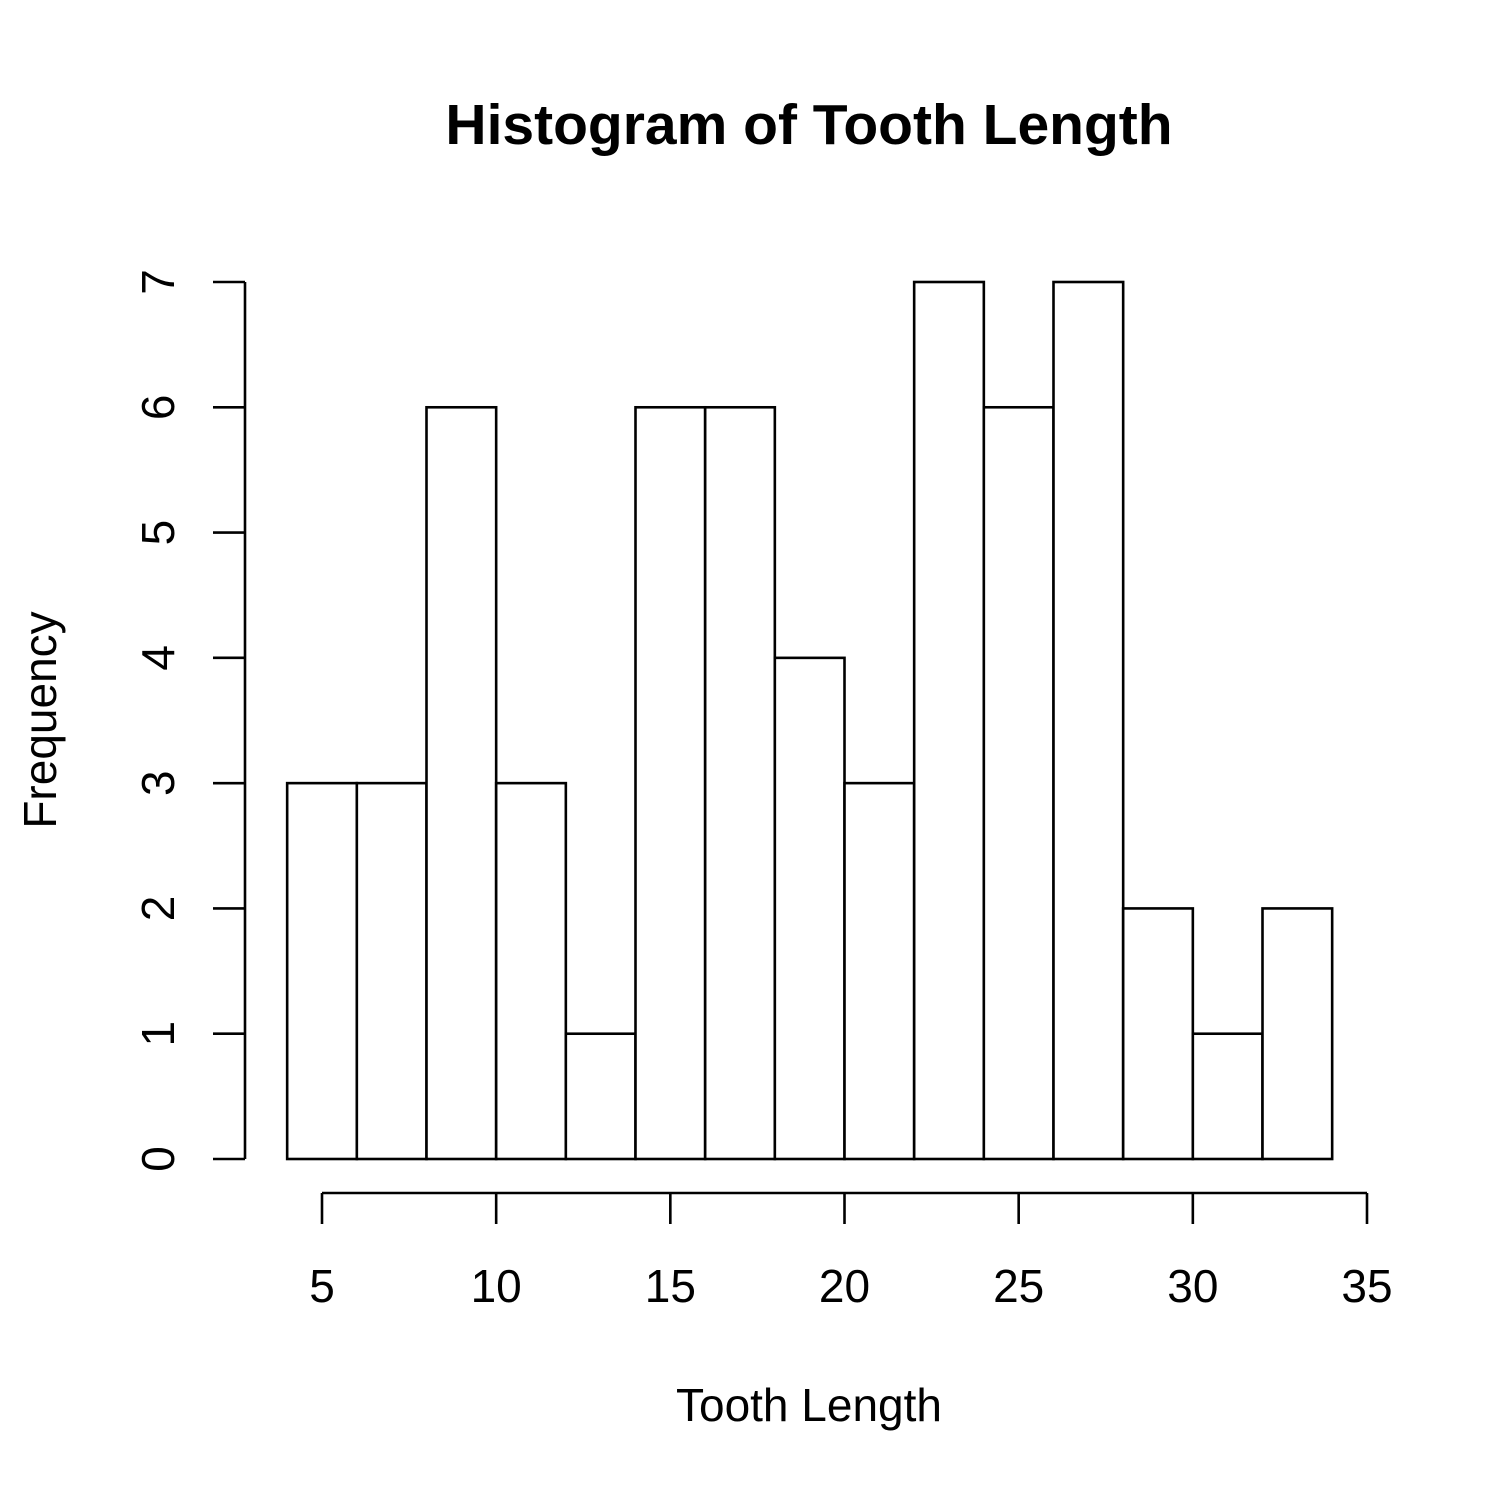 This screenshot has width=1500, height=1500. I want to click on y-tick-label-1: 1, so click(158, 1034).